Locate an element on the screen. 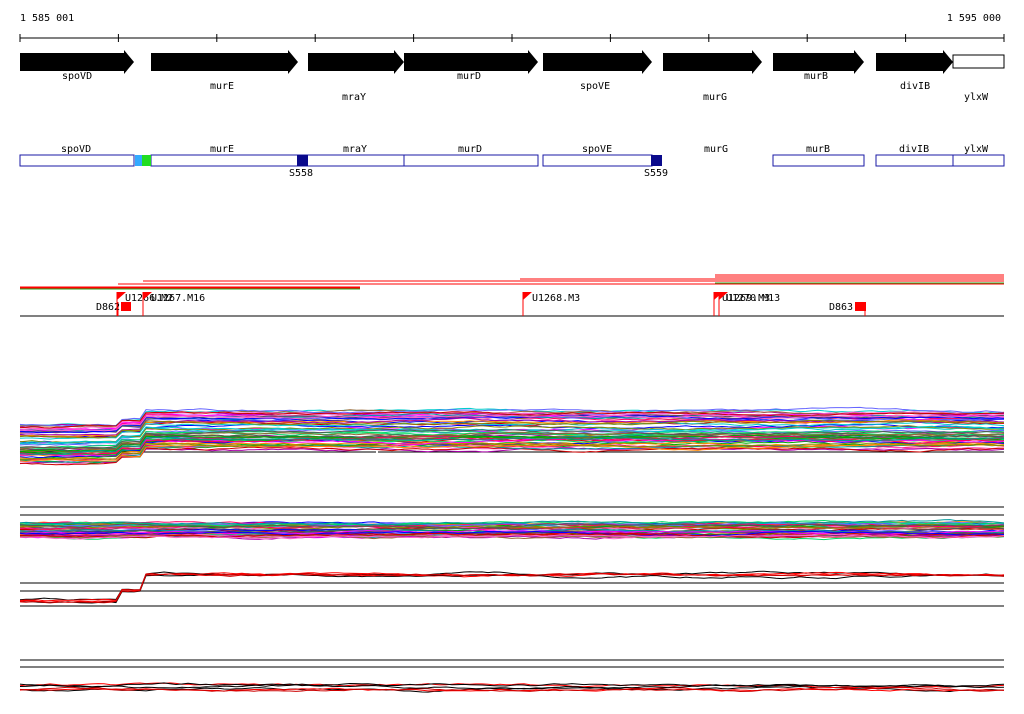  gene-box-label: spoVD is located at coordinates (76, 149).